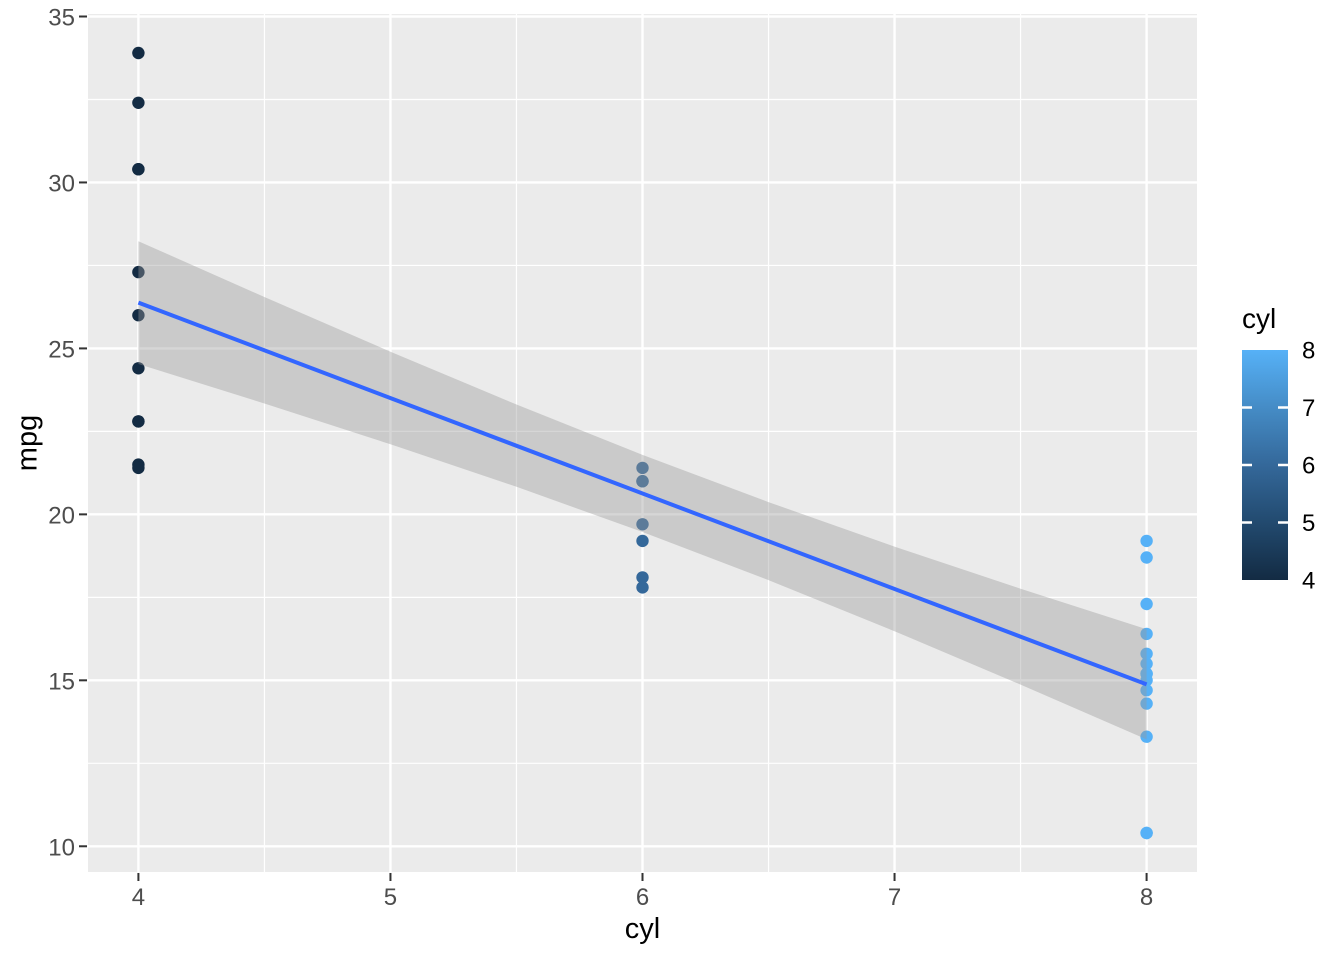 The height and width of the screenshot is (960, 1344). What do you see at coordinates (390, 897) in the screenshot?
I see `x-tick-label: 5` at bounding box center [390, 897].